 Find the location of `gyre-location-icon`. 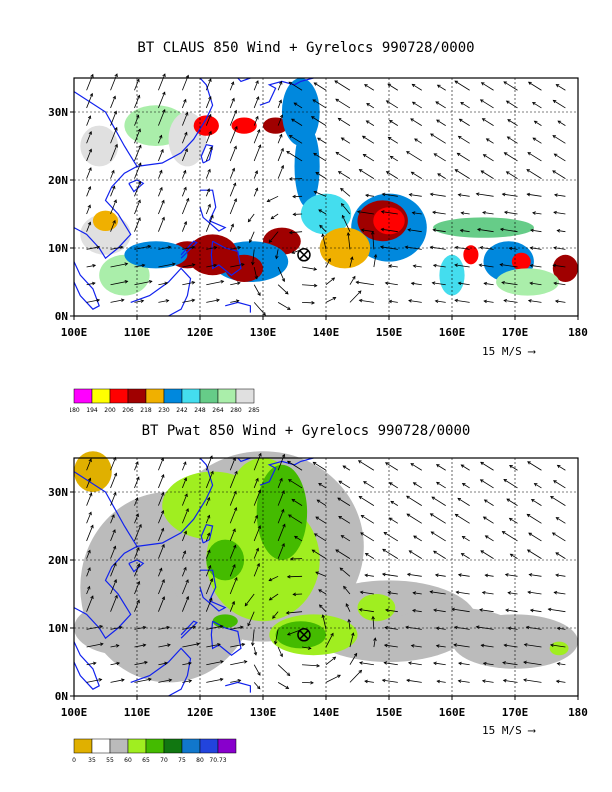

gyre-location-icon is located at coordinates (304, 635).